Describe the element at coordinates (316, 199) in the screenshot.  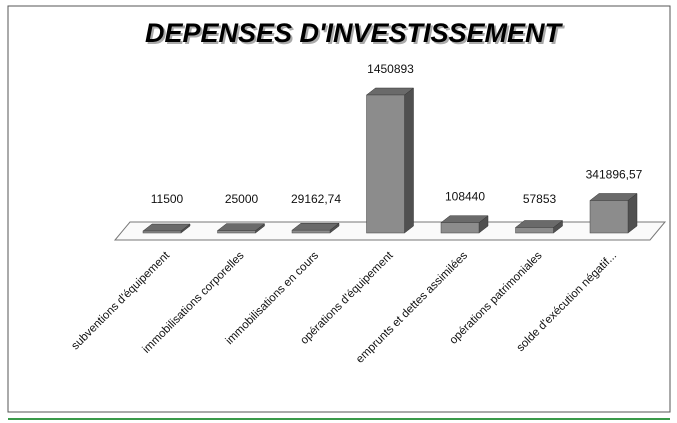
I see `value-label: 29162,74` at that location.